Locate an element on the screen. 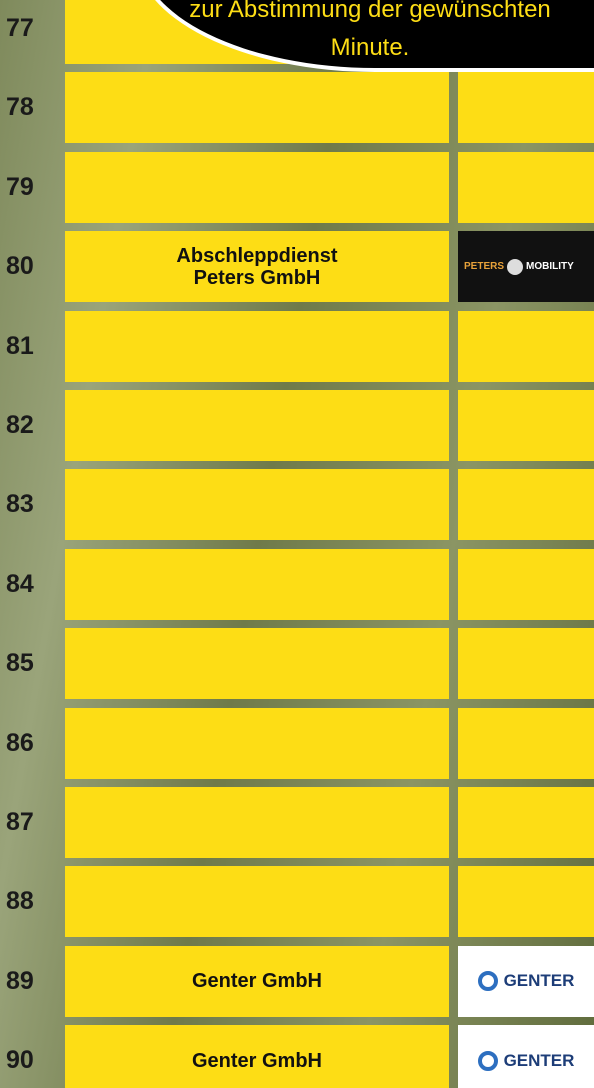  row-number: 80 is located at coordinates (20, 266).